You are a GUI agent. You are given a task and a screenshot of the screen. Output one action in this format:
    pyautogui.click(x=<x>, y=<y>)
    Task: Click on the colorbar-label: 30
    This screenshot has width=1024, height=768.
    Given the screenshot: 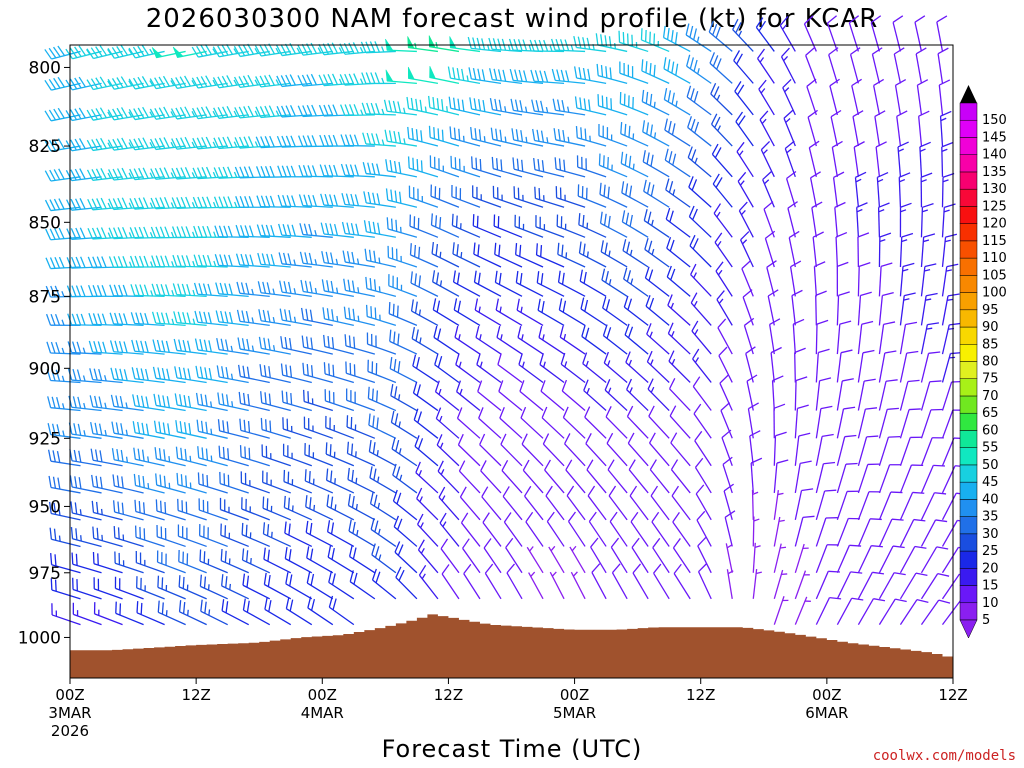 What is the action you would take?
    pyautogui.click(x=990, y=534)
    